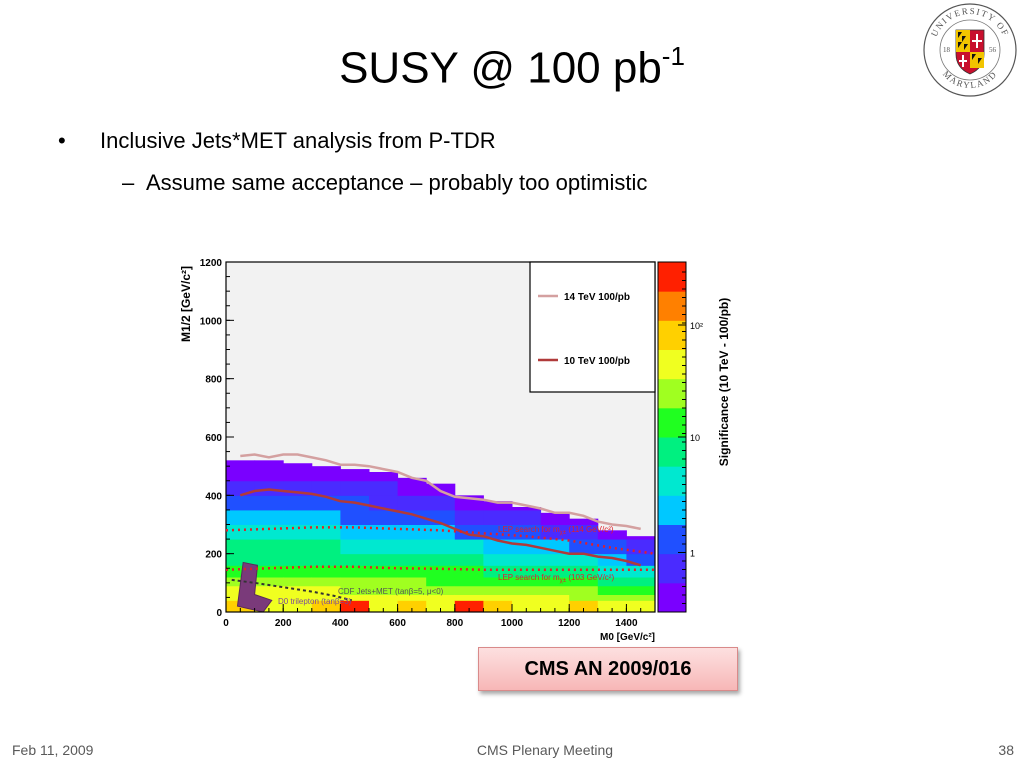 This screenshot has height=768, width=1024. What do you see at coordinates (512, 623) in the screenshot?
I see `x-tick-label: 1000` at bounding box center [512, 623].